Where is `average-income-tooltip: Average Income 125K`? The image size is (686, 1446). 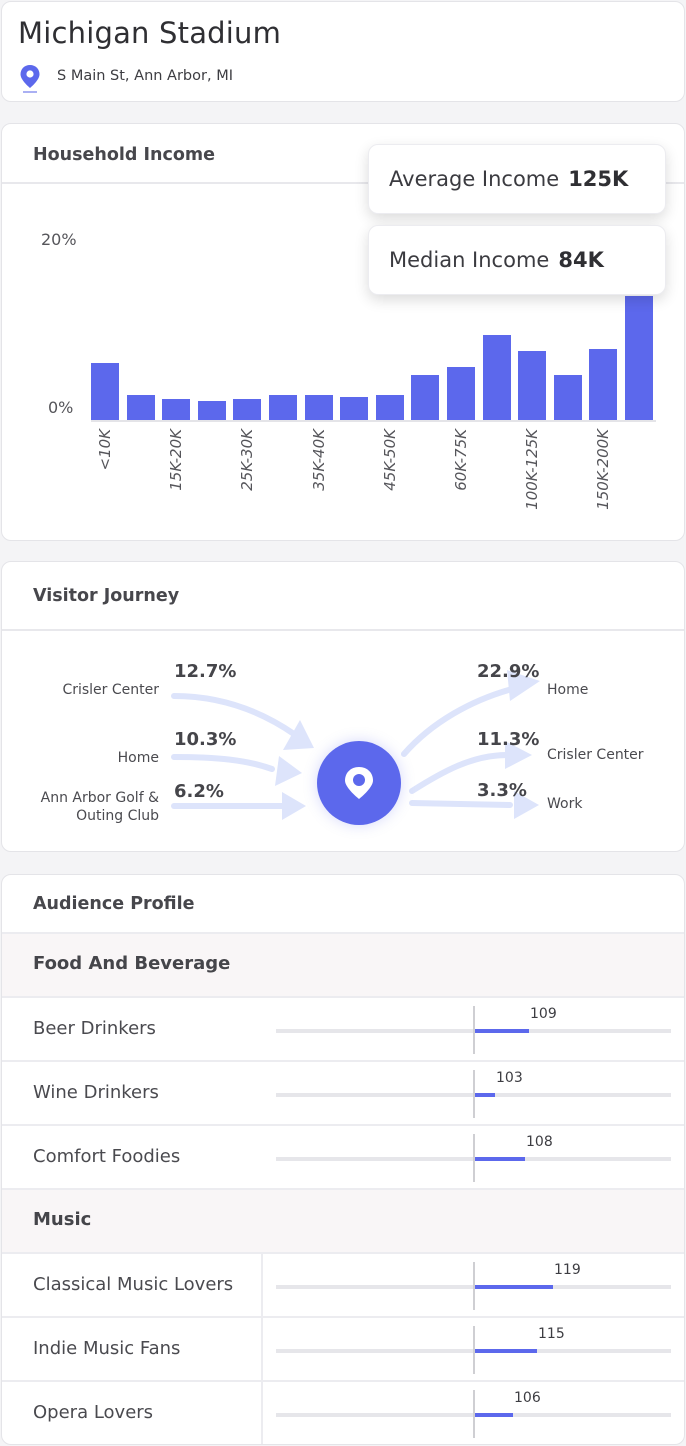 average-income-tooltip: Average Income 125K is located at coordinates (517, 179).